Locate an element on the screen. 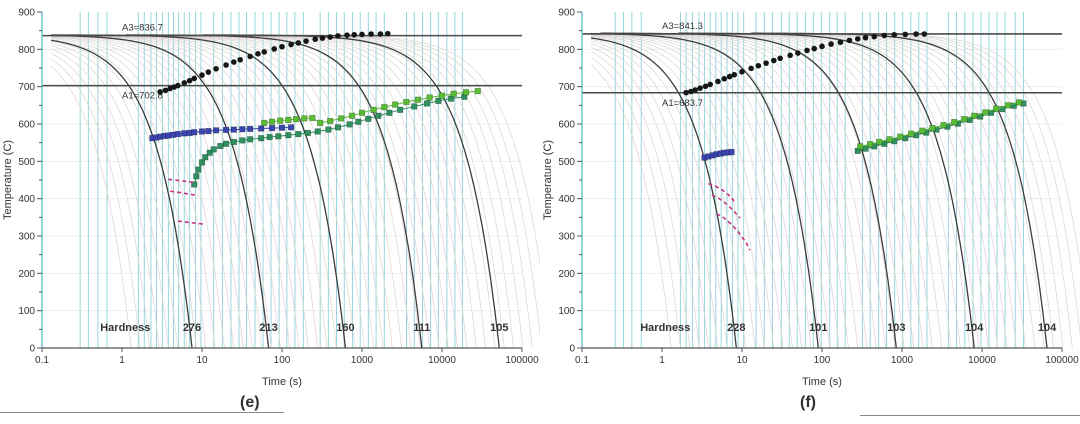 This screenshot has width=1080, height=424. bottom-rule-right is located at coordinates (970, 415).